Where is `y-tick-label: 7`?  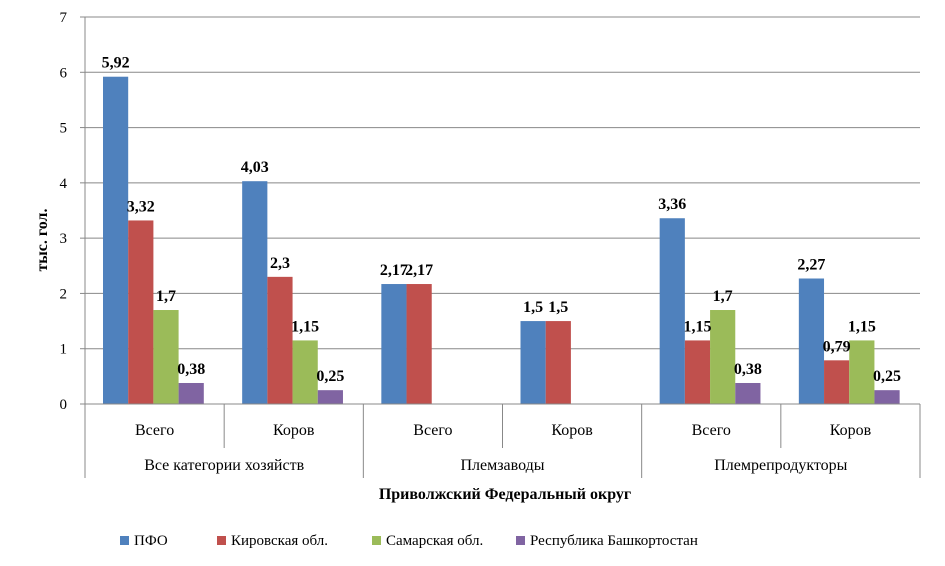
y-tick-label: 7 is located at coordinates (64, 18).